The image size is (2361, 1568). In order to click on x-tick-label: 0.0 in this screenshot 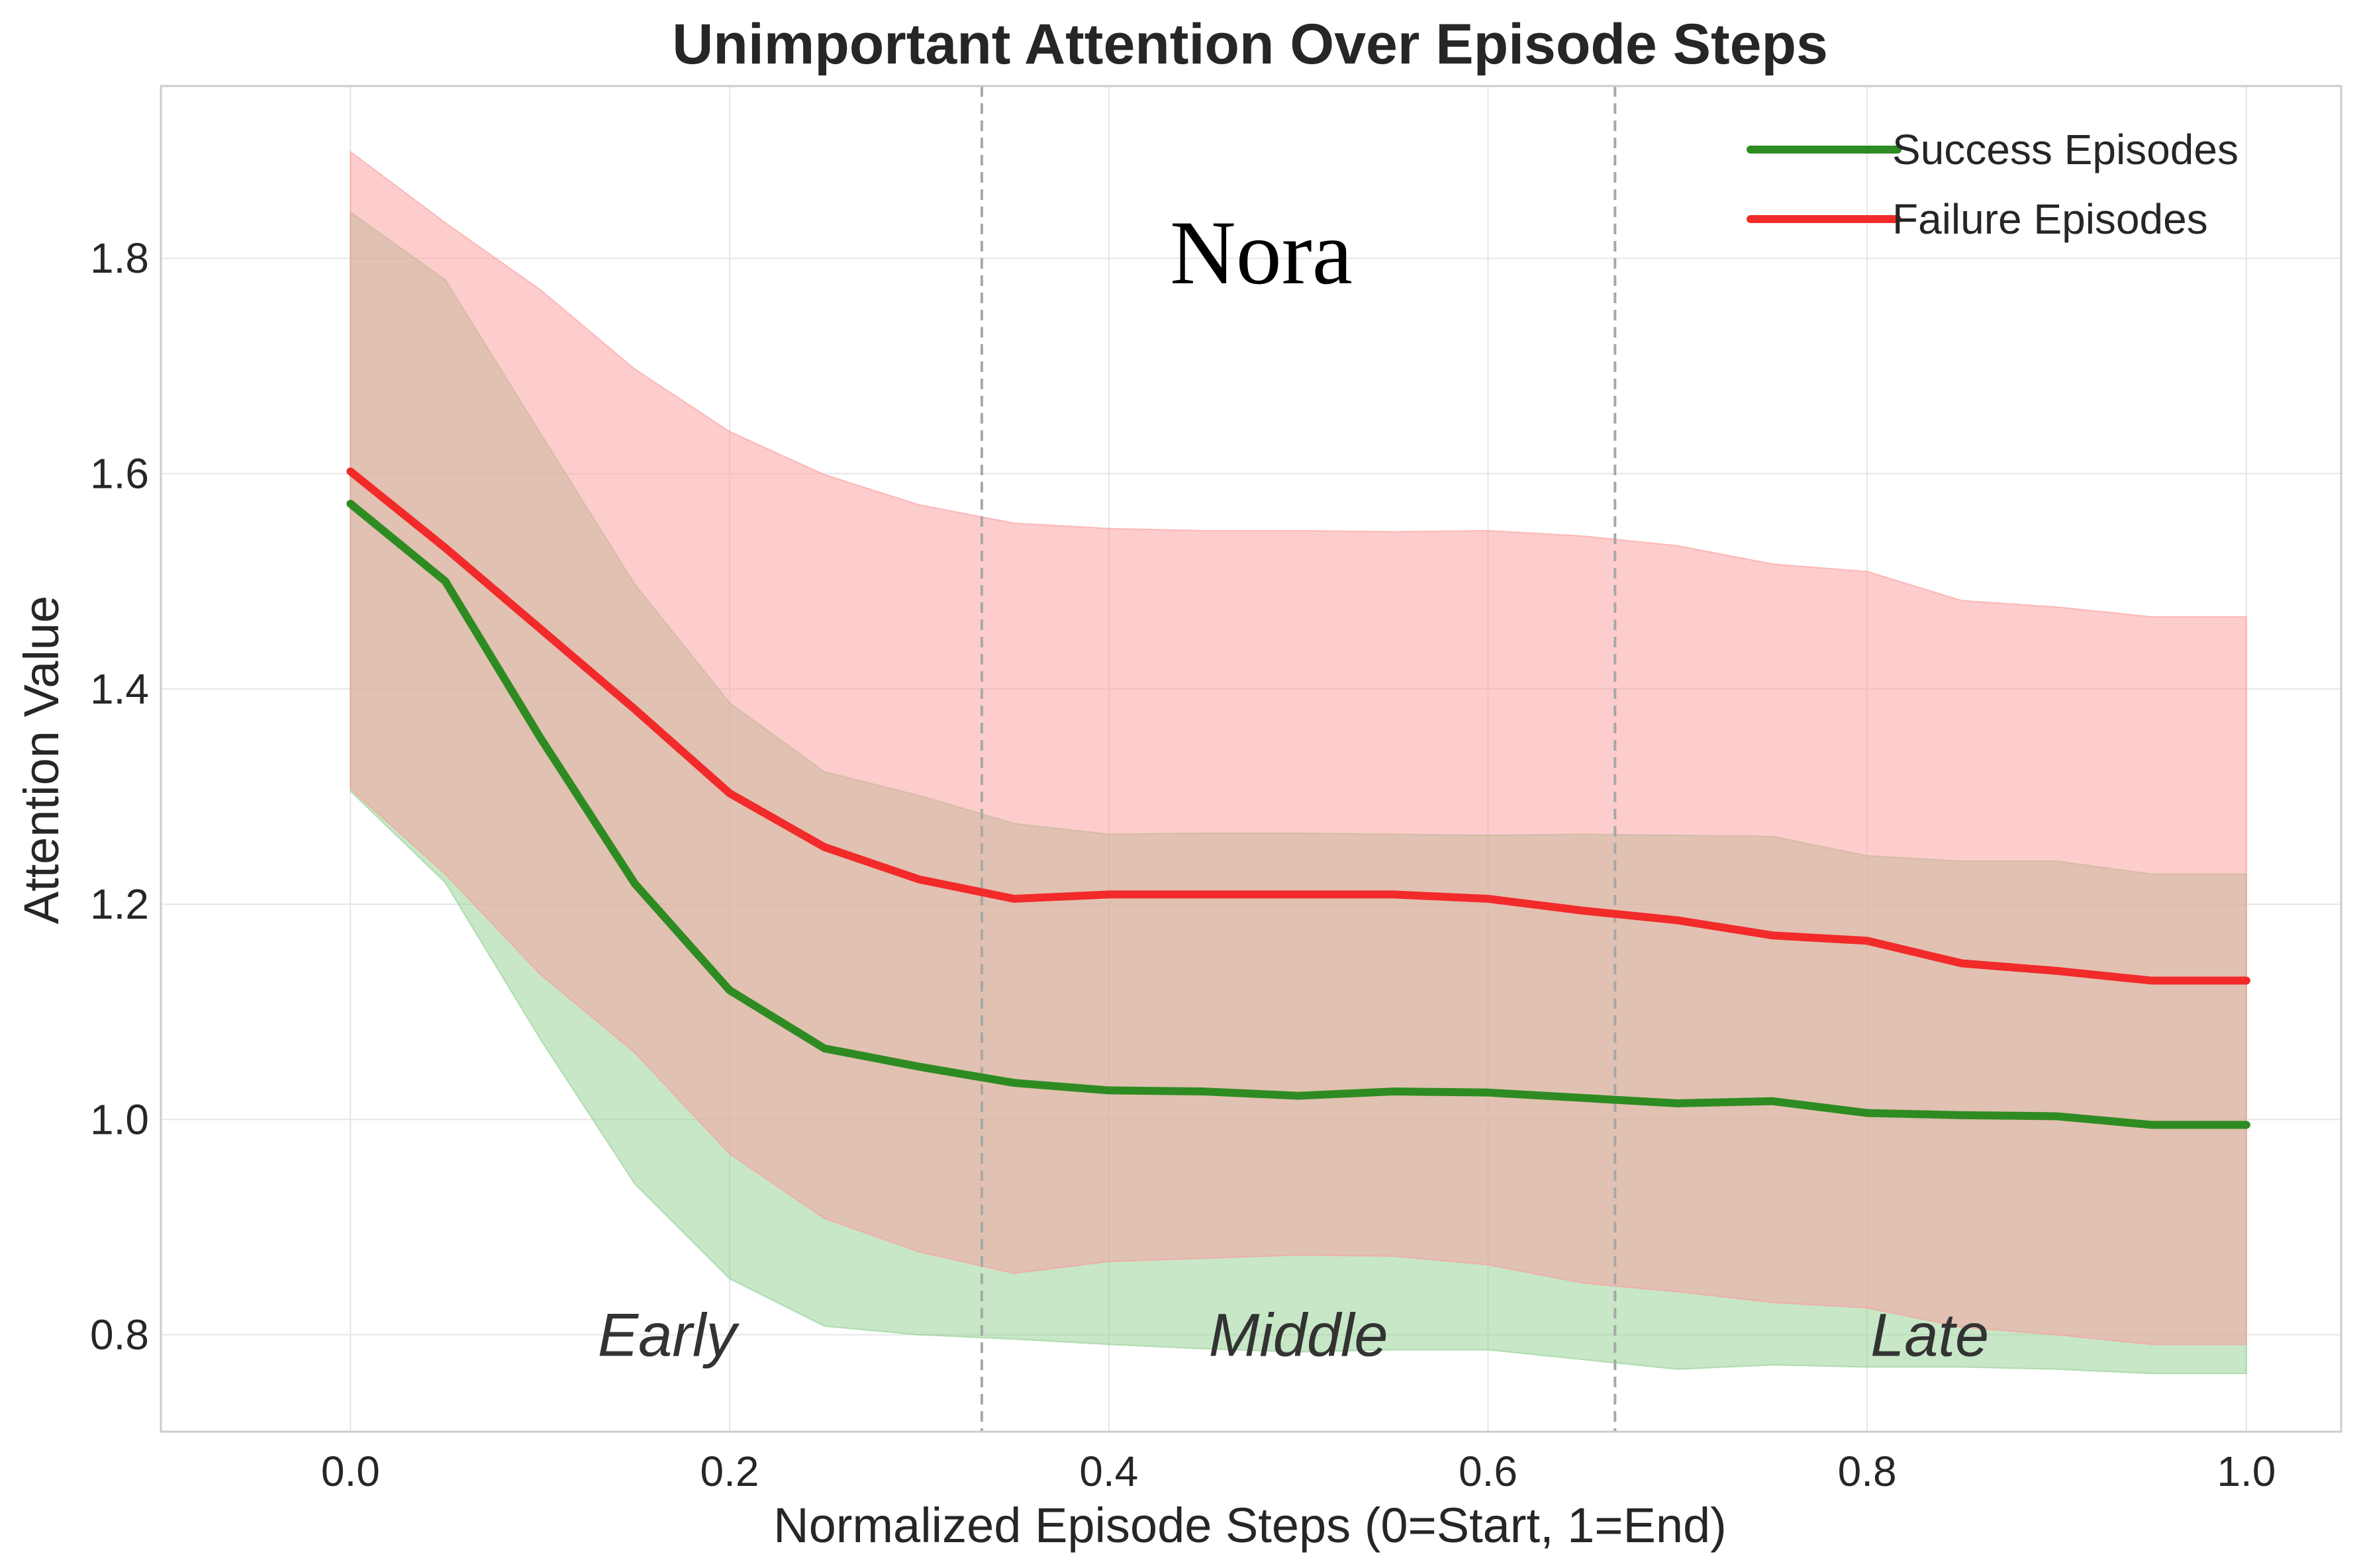, I will do `click(350, 1471)`.